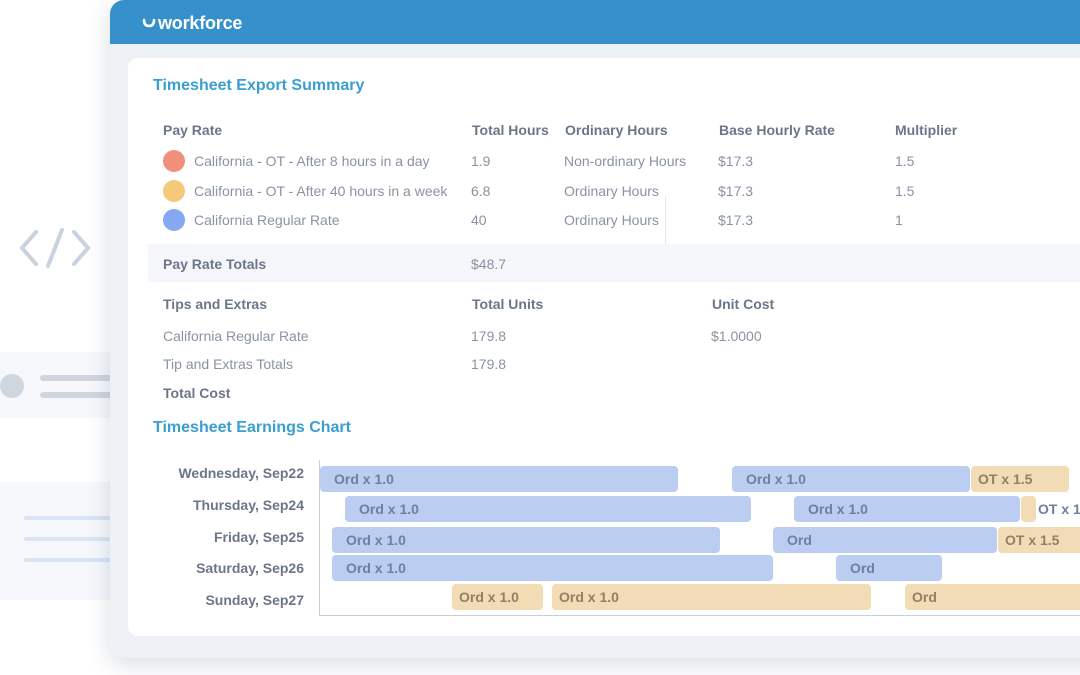 The width and height of the screenshot is (1080, 675). What do you see at coordinates (252, 427) in the screenshot?
I see `earnings-chart-title: Timesheet Earnings Chart` at bounding box center [252, 427].